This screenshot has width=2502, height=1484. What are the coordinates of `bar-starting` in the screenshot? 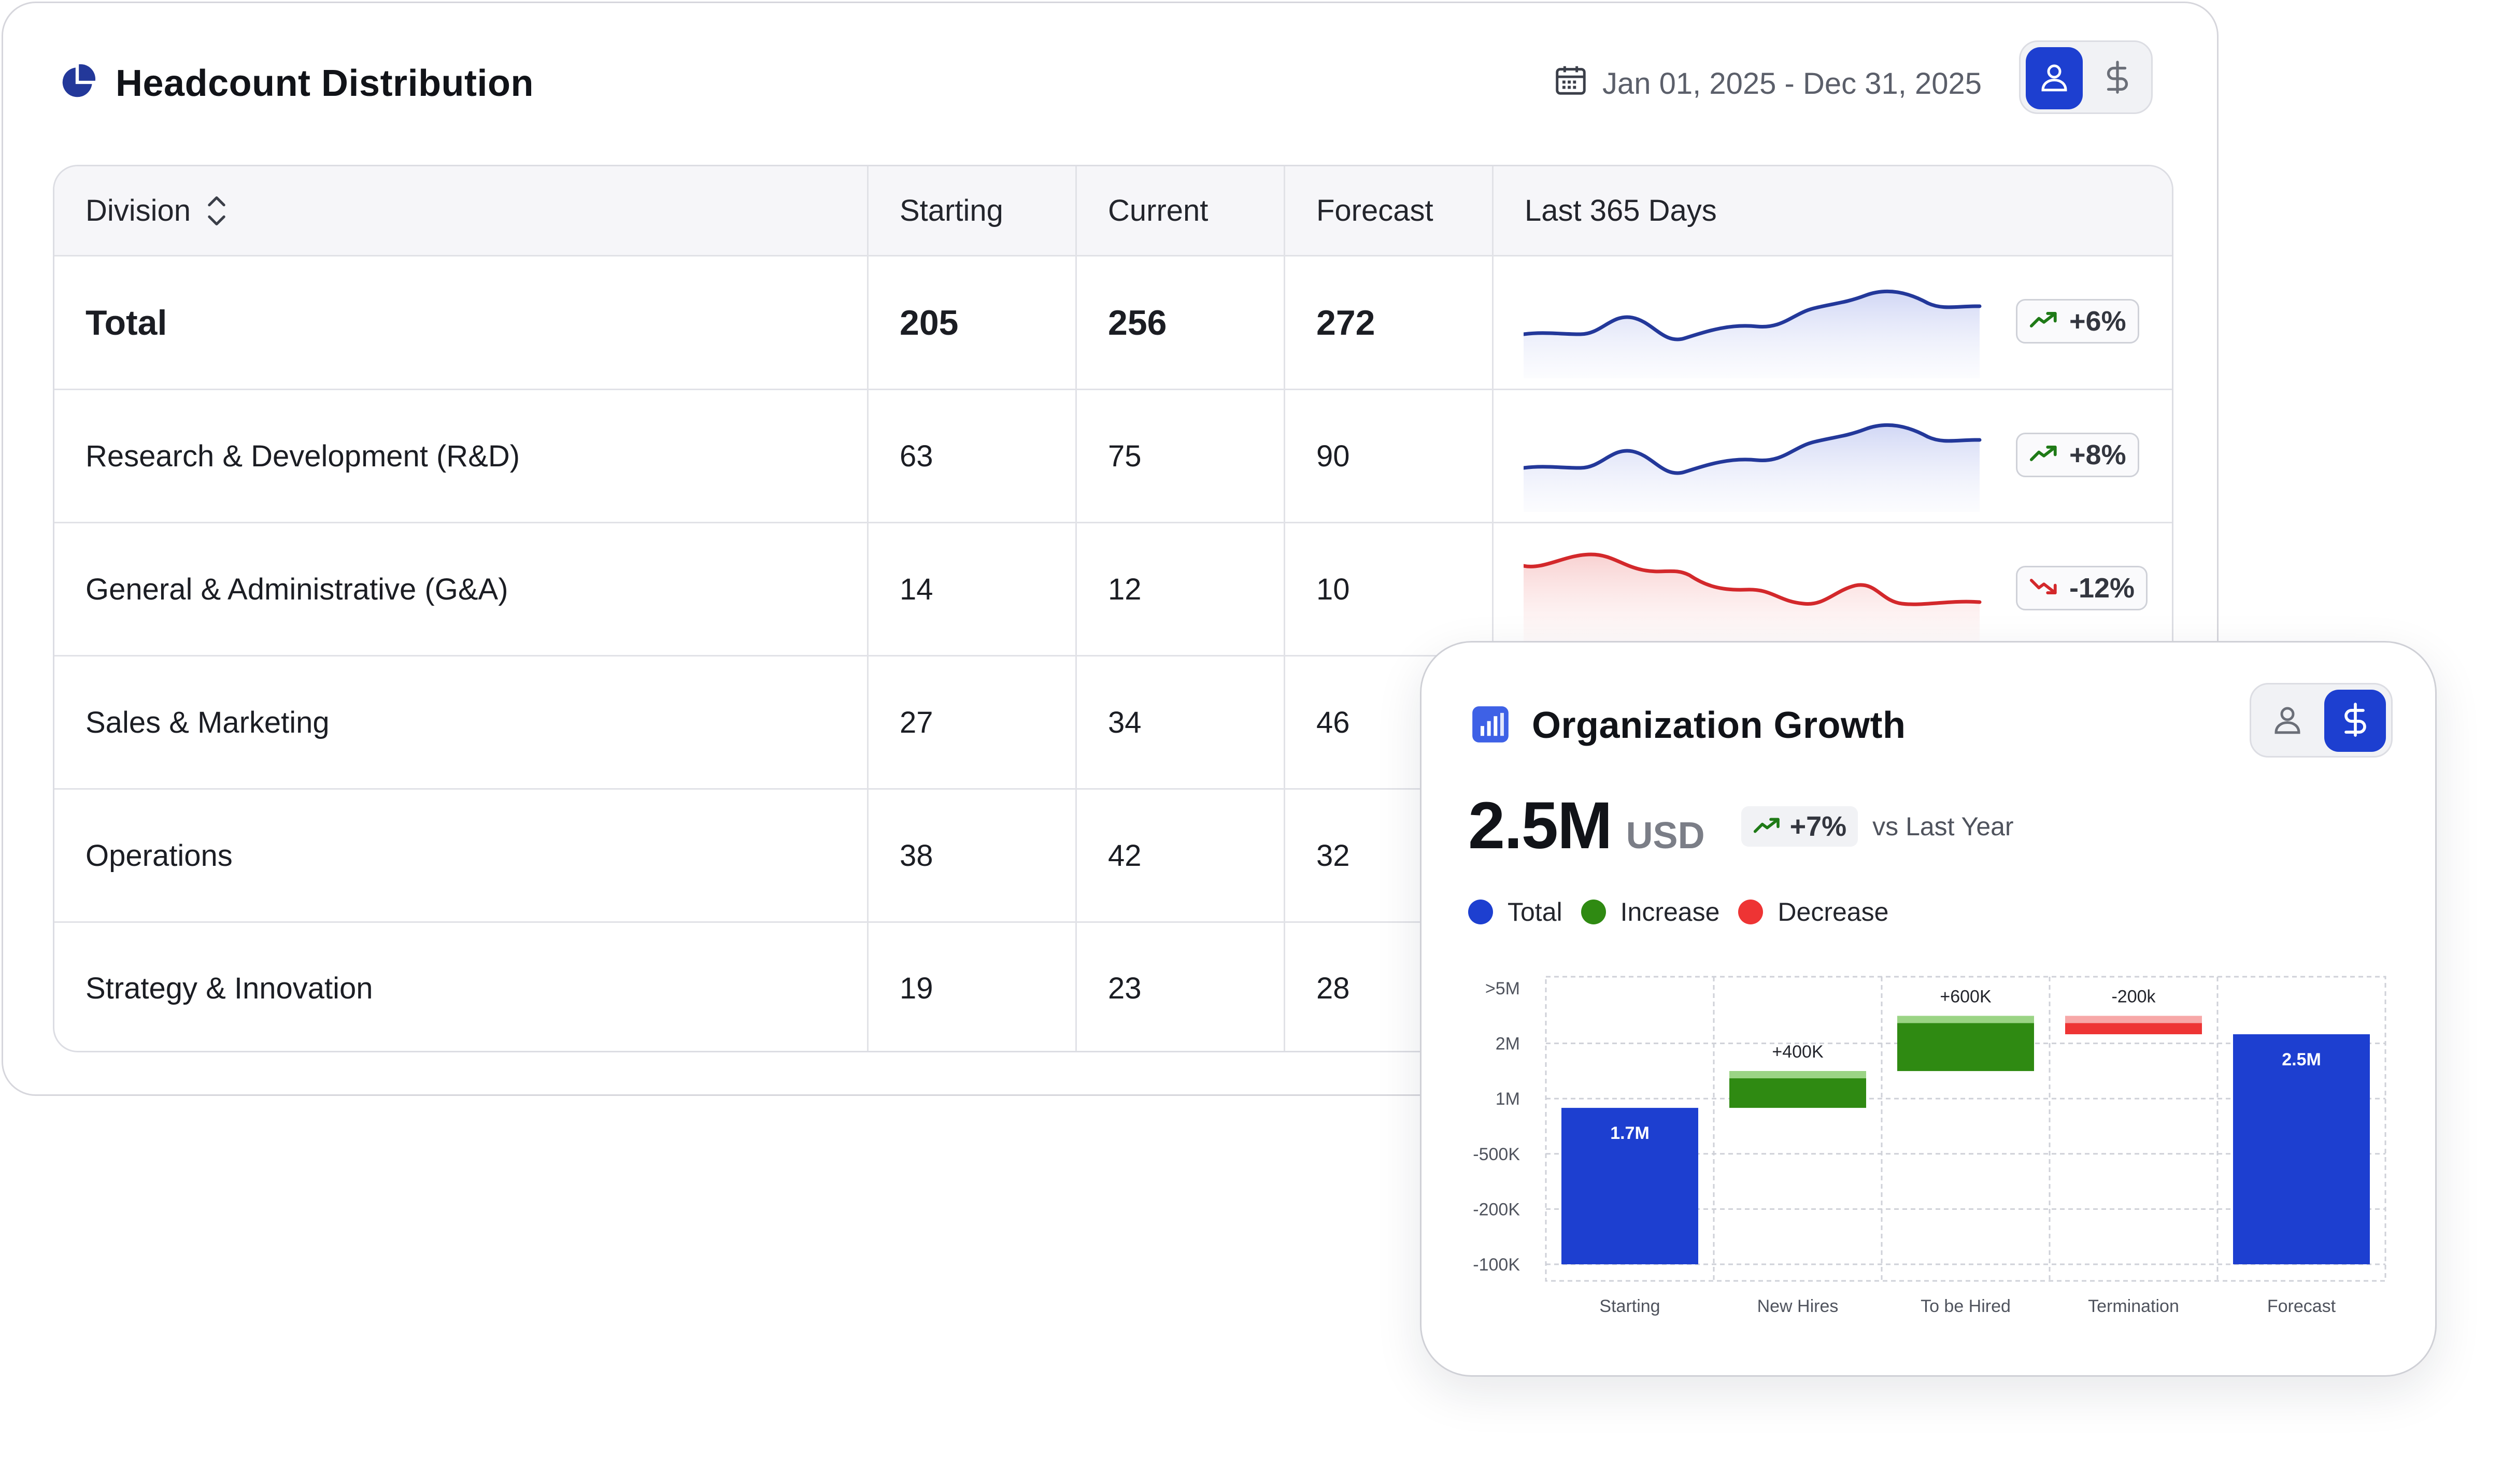 It's located at (1629, 1186).